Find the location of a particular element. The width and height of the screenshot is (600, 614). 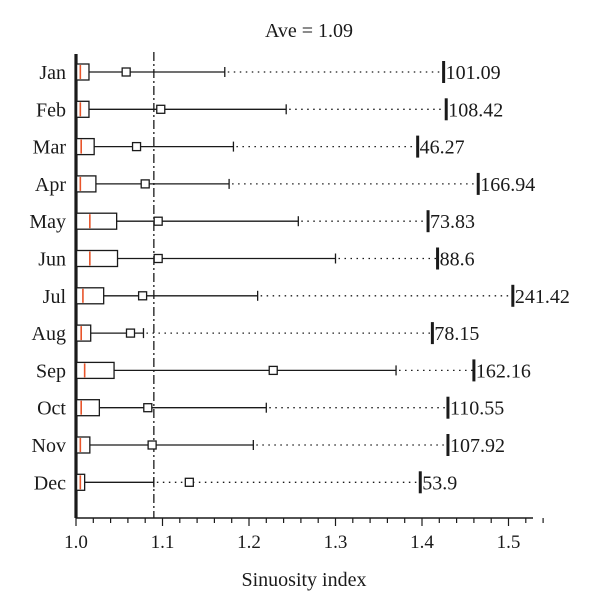

month-label: Dec is located at coordinates (50, 483).